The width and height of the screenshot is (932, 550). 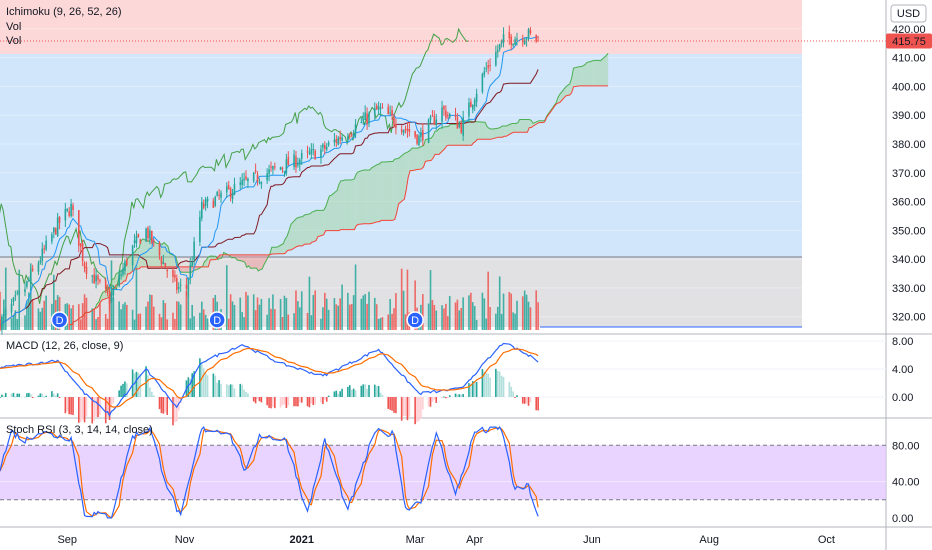 I want to click on macd-lines, so click(x=269, y=380).